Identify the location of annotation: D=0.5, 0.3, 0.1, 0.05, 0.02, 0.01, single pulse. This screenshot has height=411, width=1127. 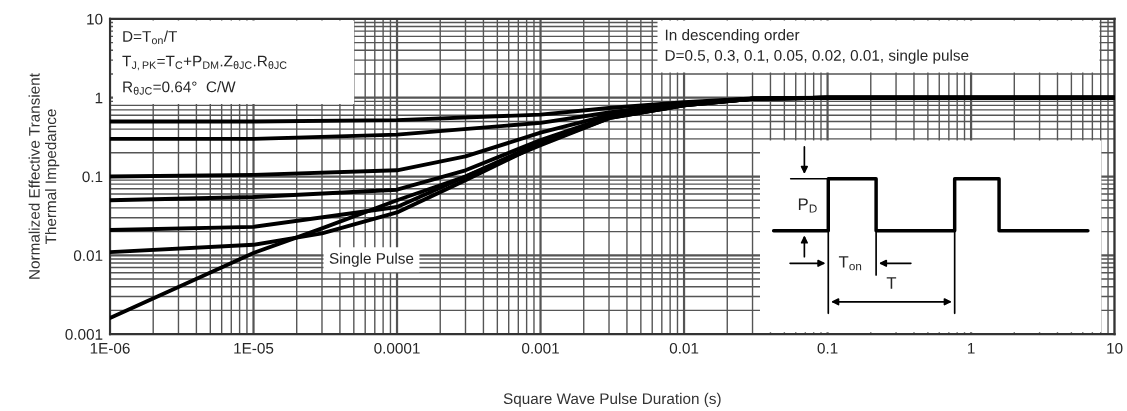
(817, 56).